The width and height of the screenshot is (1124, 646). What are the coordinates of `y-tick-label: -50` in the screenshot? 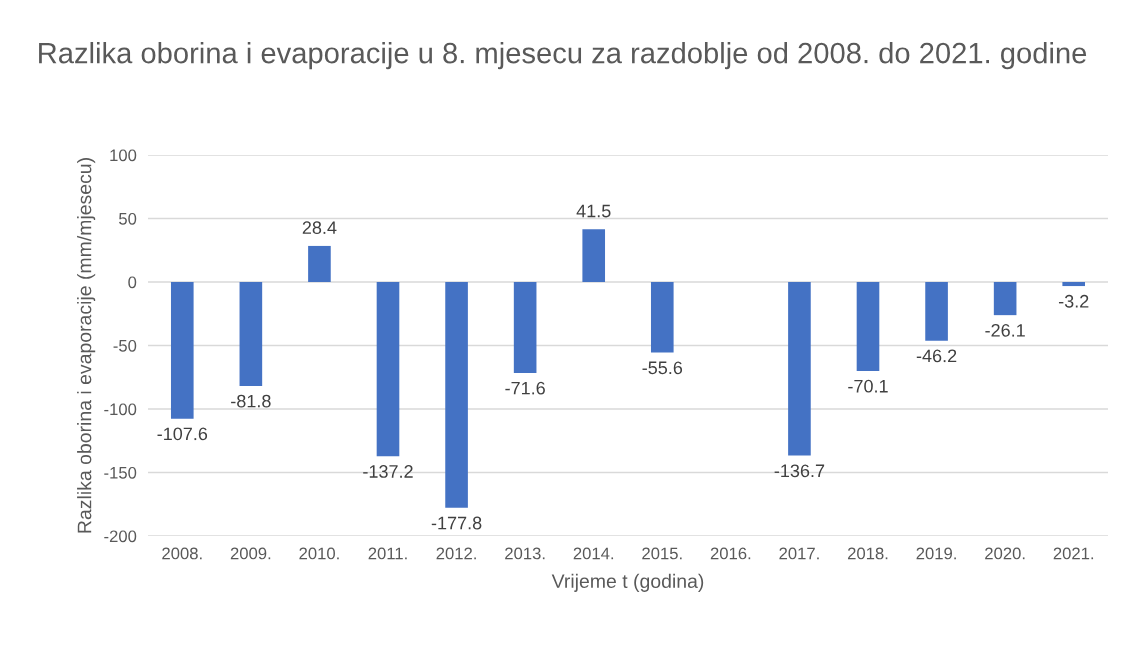 It's located at (125, 345).